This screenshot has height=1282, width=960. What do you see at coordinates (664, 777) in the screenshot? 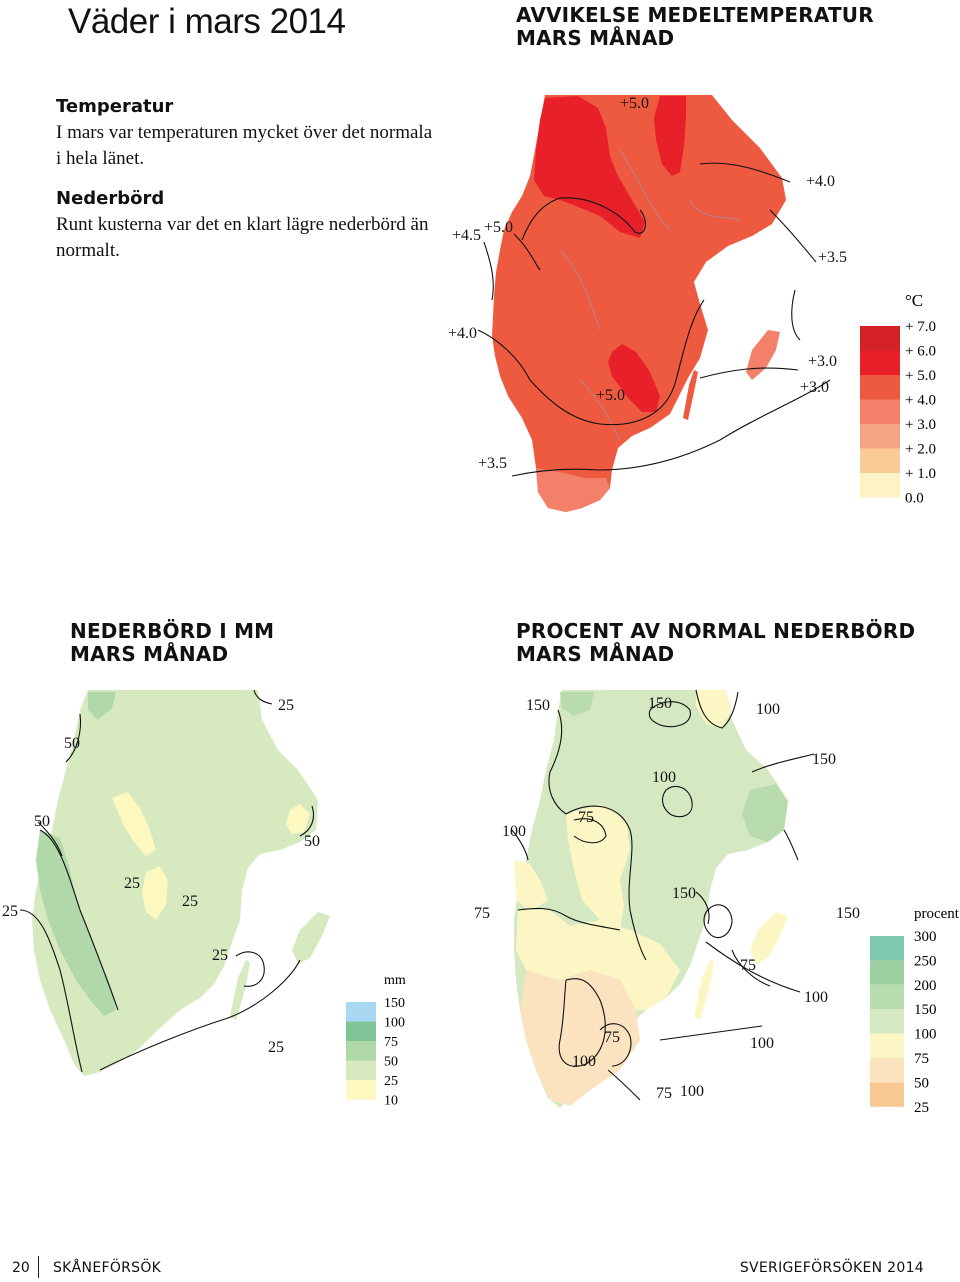
I see `percent-label-5: 100` at bounding box center [664, 777].